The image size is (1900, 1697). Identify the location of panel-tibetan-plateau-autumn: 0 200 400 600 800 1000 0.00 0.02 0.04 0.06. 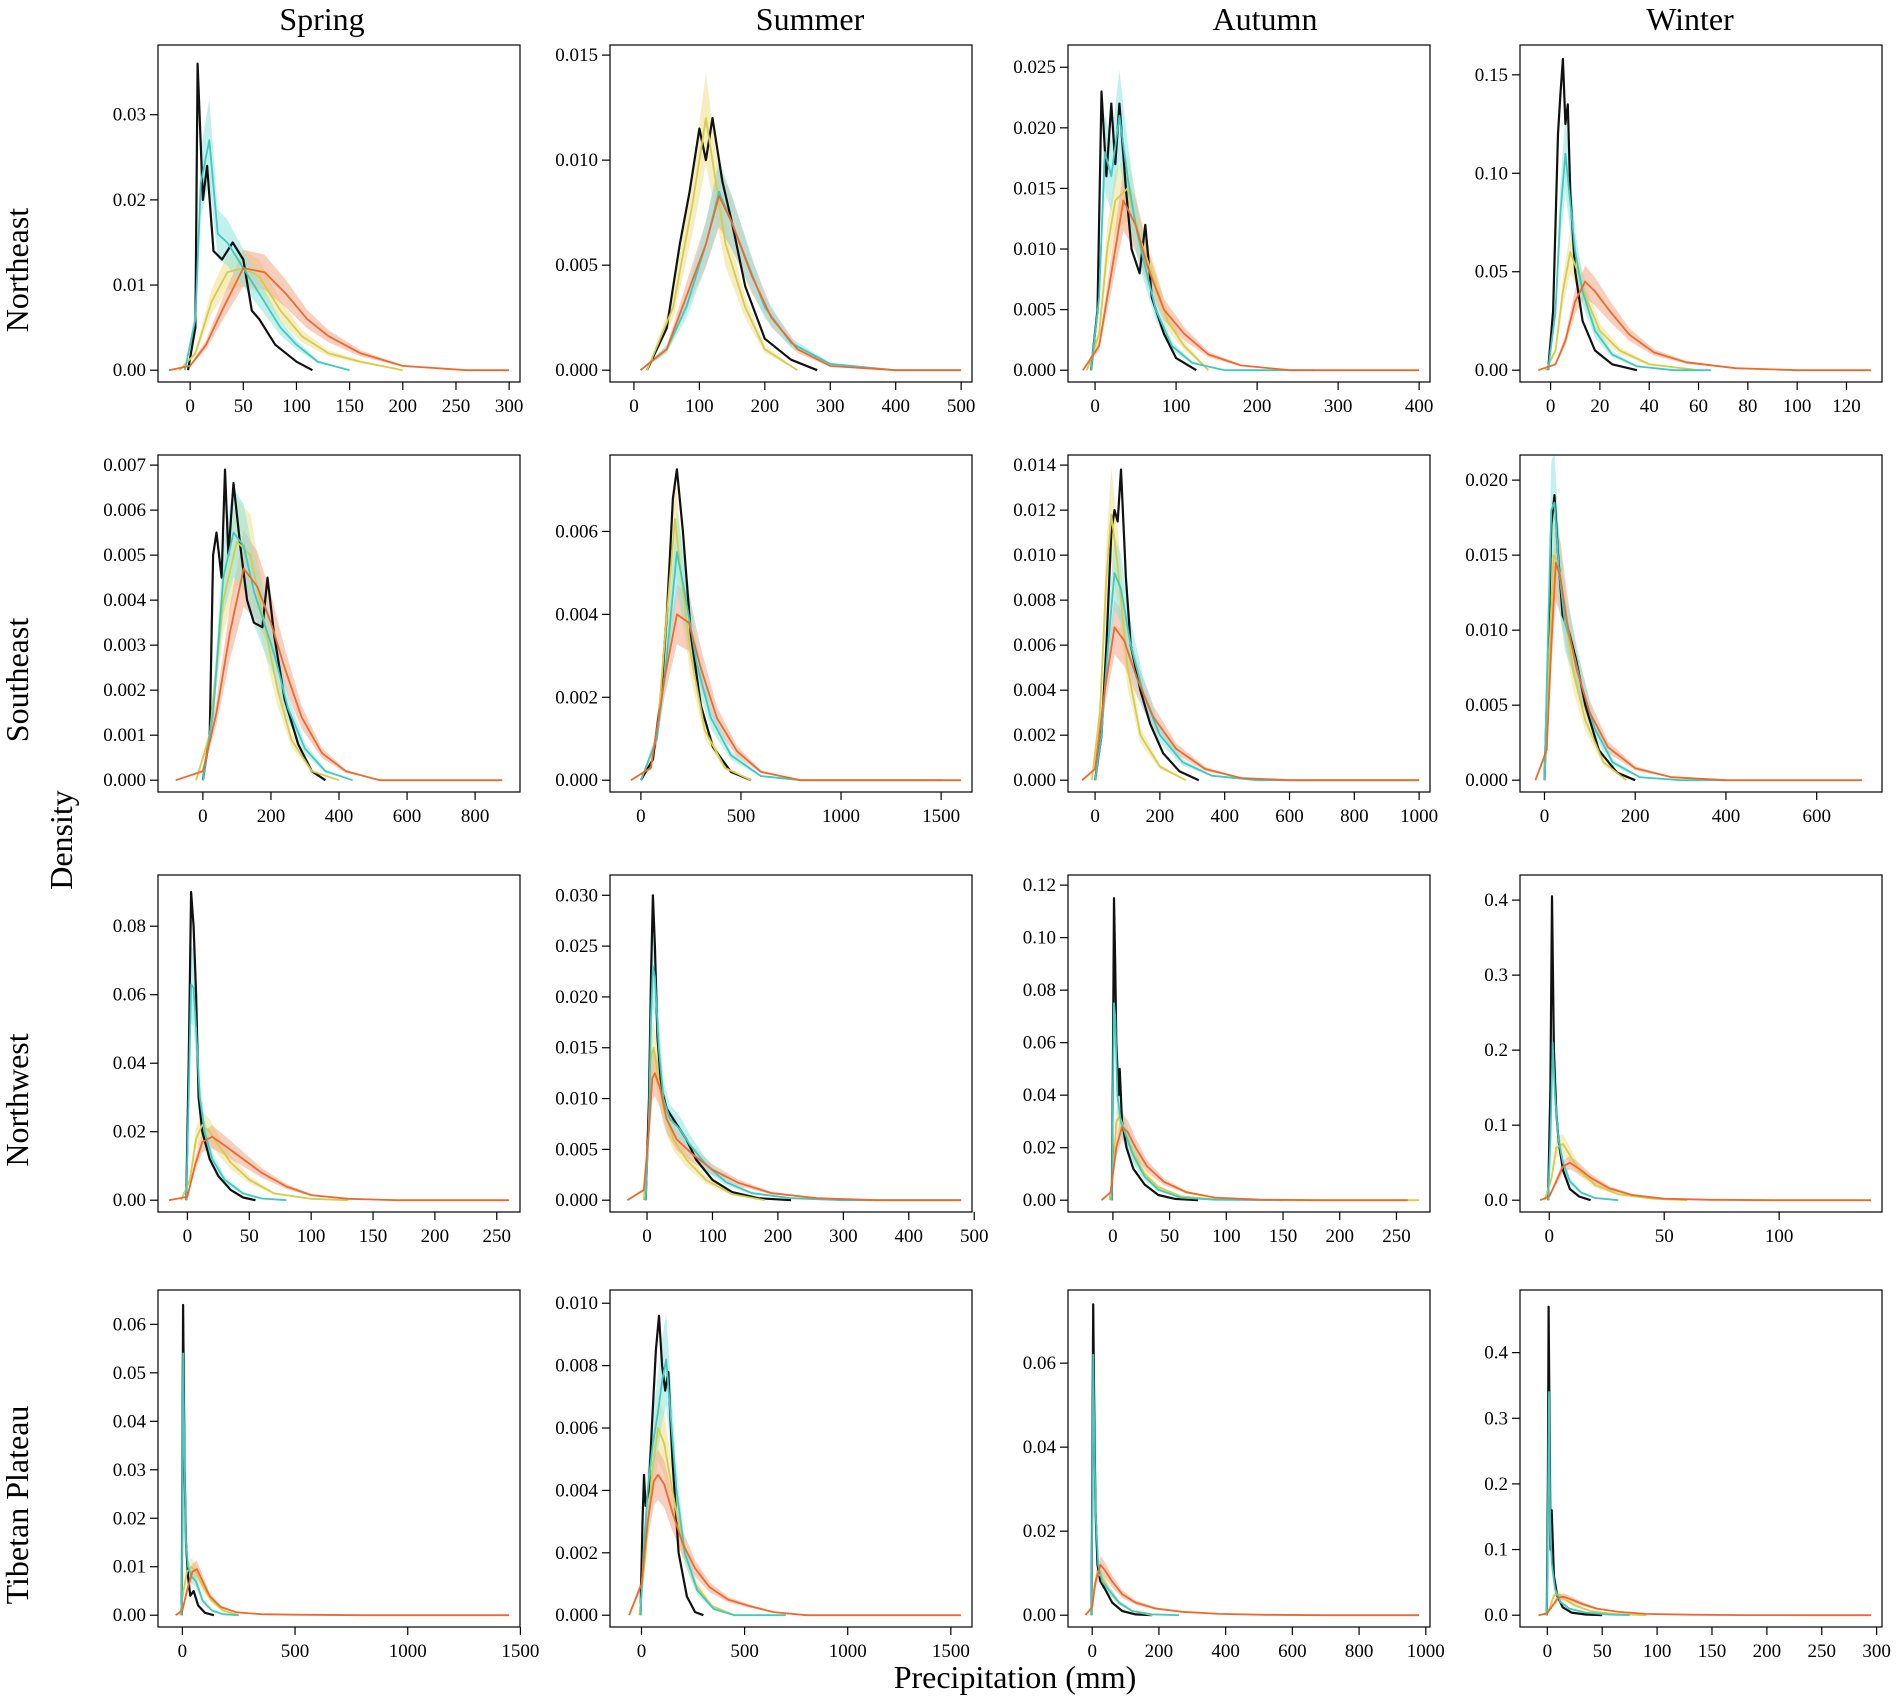
(1234, 1475).